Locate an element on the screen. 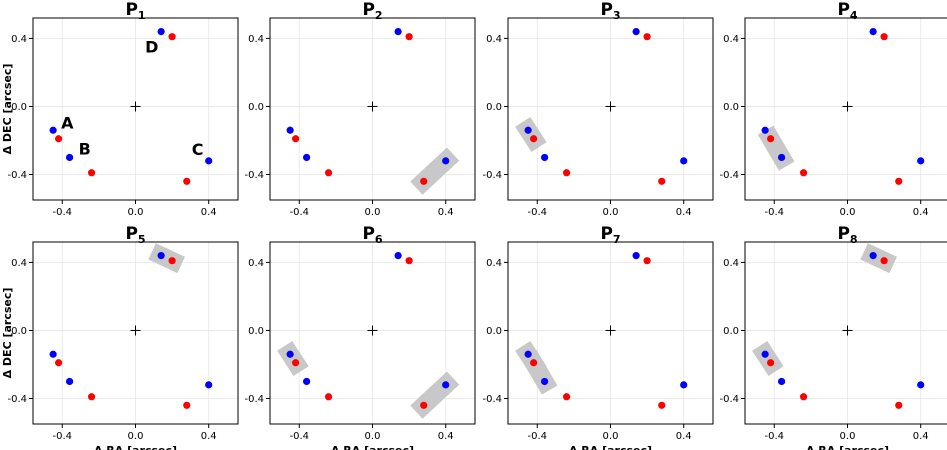  panel-8: -0.4 0.0 0.4 0.4 0.0 -0.4 P8 Δ RA [arcsec] is located at coordinates (833, 337).